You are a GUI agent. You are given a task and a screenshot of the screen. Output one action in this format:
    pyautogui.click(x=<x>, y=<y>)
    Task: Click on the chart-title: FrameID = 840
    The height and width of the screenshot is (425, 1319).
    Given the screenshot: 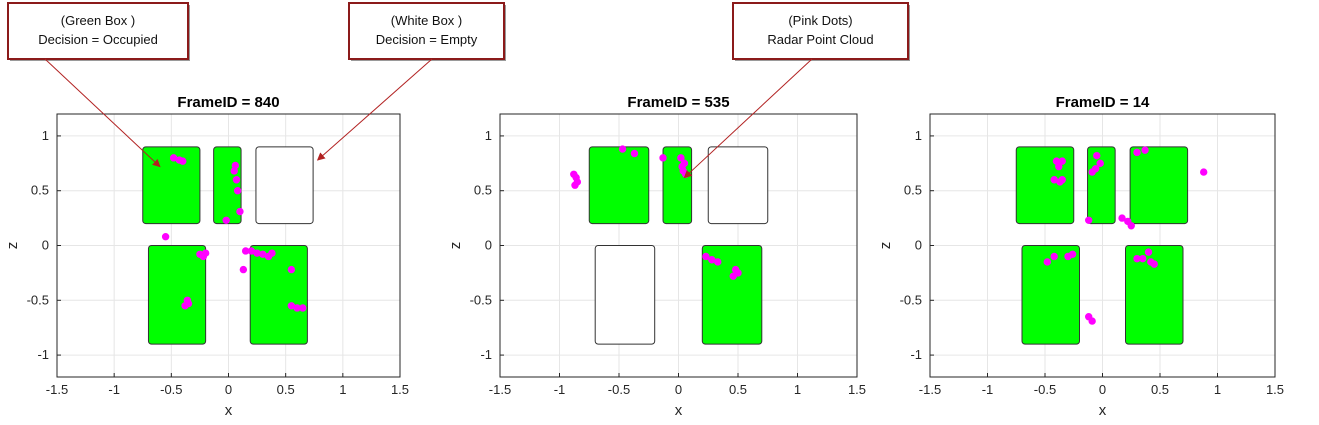 What is the action you would take?
    pyautogui.click(x=228, y=102)
    